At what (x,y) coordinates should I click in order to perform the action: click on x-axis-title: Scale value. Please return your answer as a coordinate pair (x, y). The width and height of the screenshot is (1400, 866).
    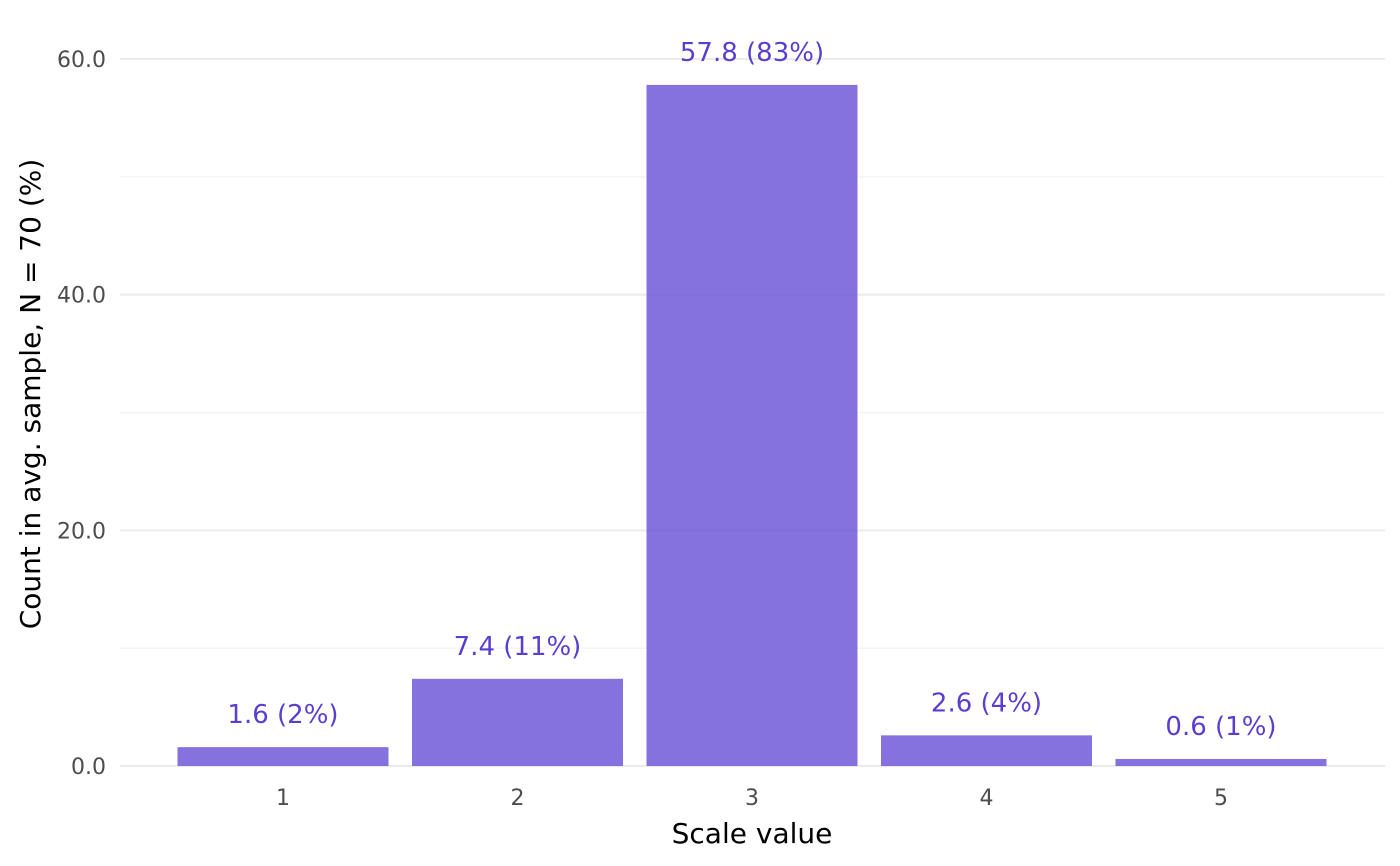
    Looking at the image, I should click on (752, 833).